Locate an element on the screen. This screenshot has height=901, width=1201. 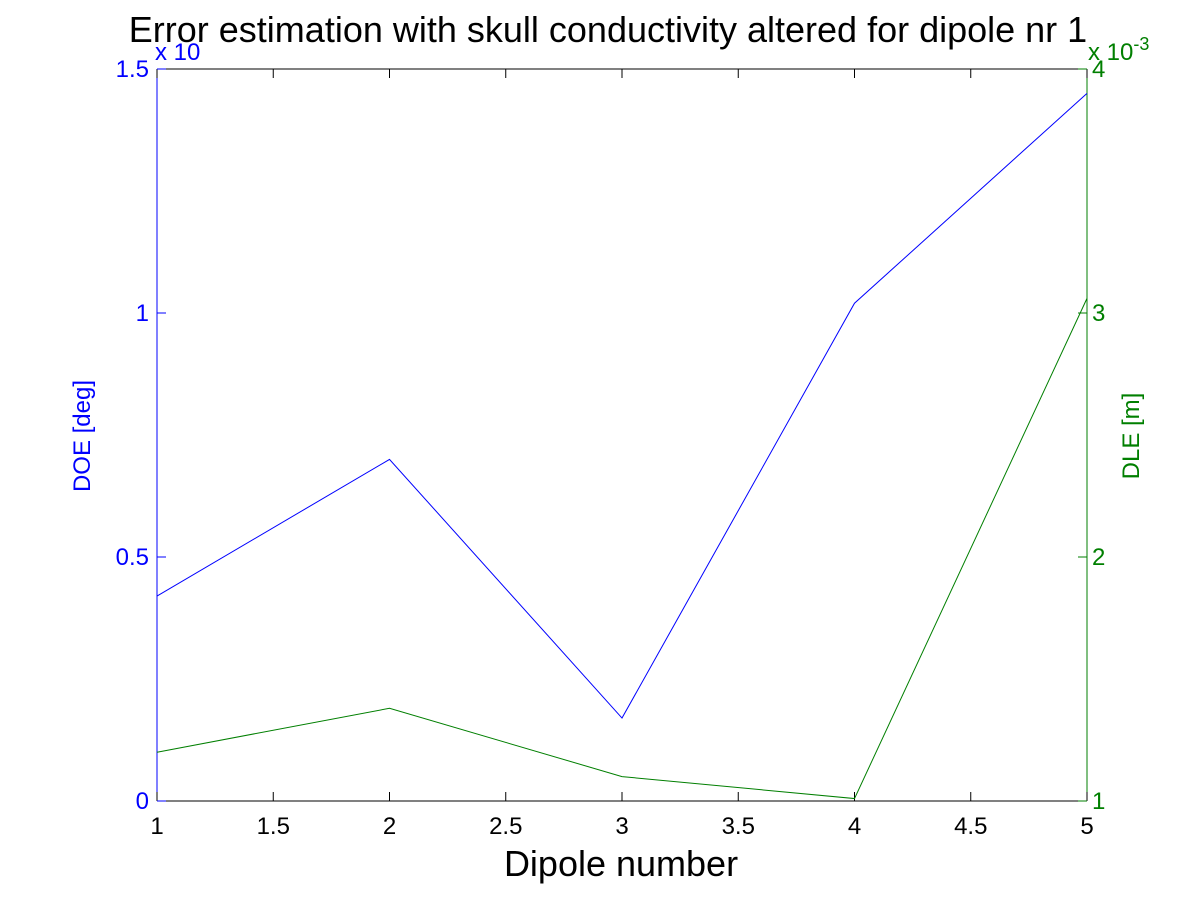
right-tick-label: 1 is located at coordinates (1098, 801).